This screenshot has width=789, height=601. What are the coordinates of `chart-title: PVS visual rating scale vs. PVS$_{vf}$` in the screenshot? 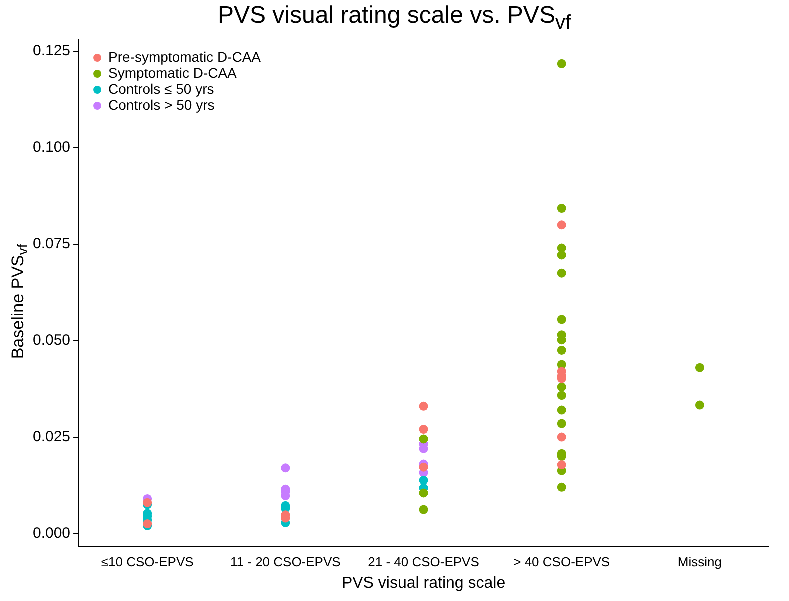 It's located at (394, 18).